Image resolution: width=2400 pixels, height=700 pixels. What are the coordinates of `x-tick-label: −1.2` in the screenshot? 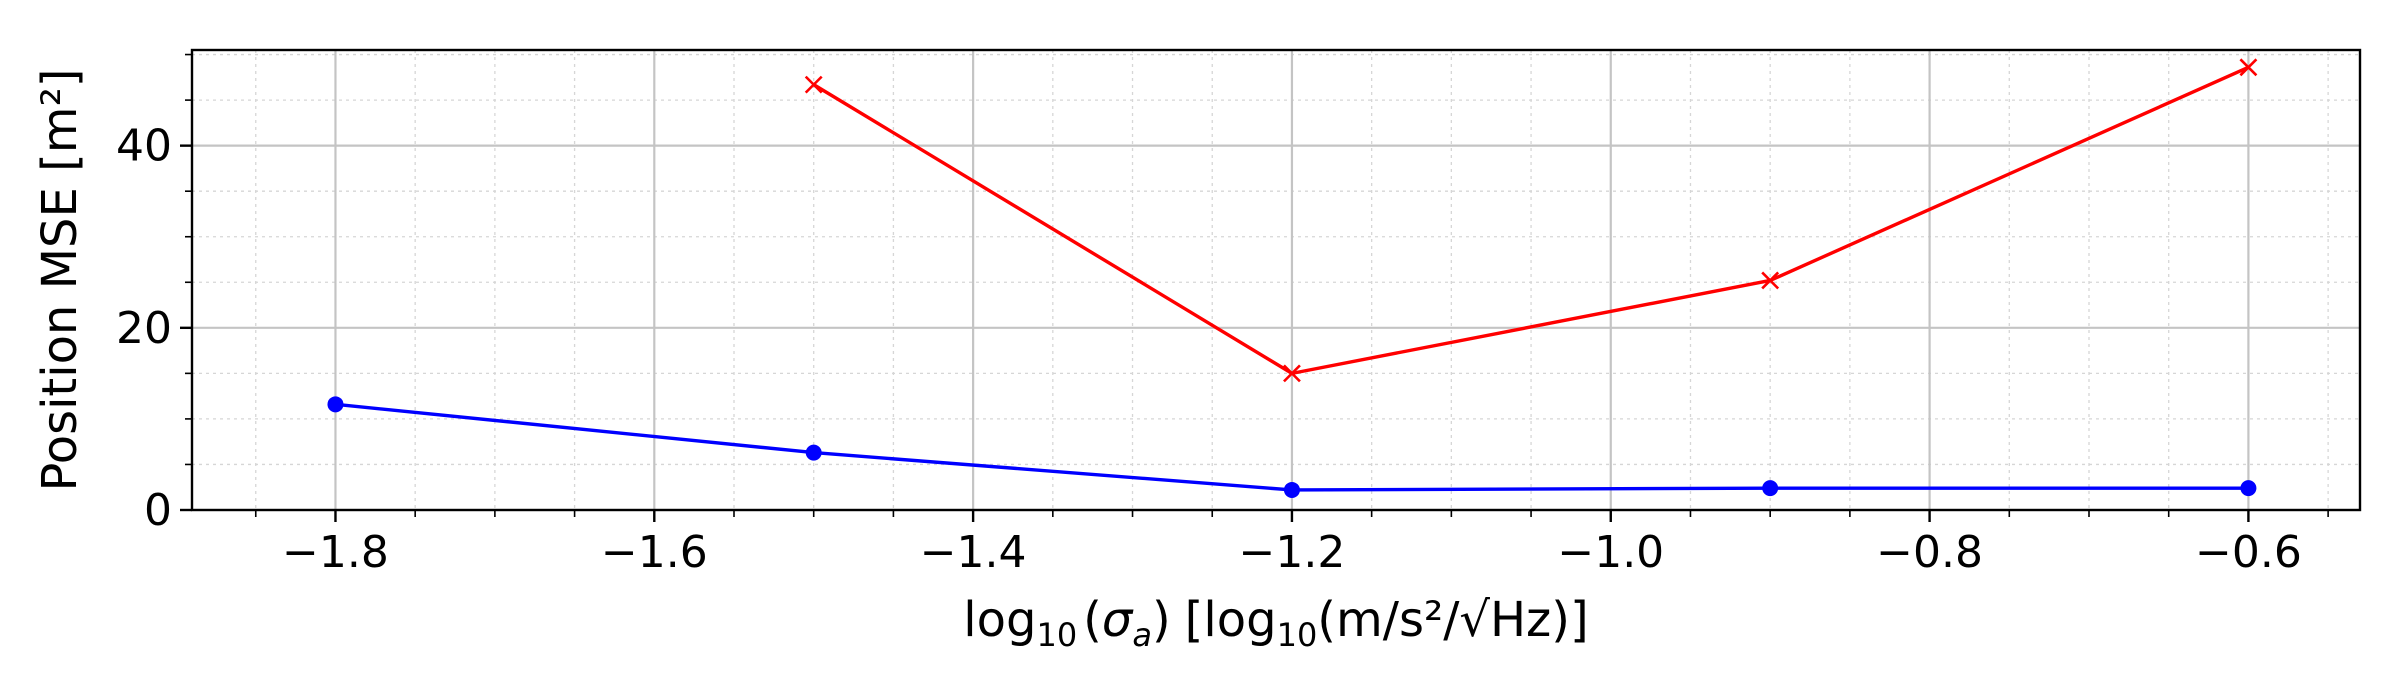 It's located at (1292, 552).